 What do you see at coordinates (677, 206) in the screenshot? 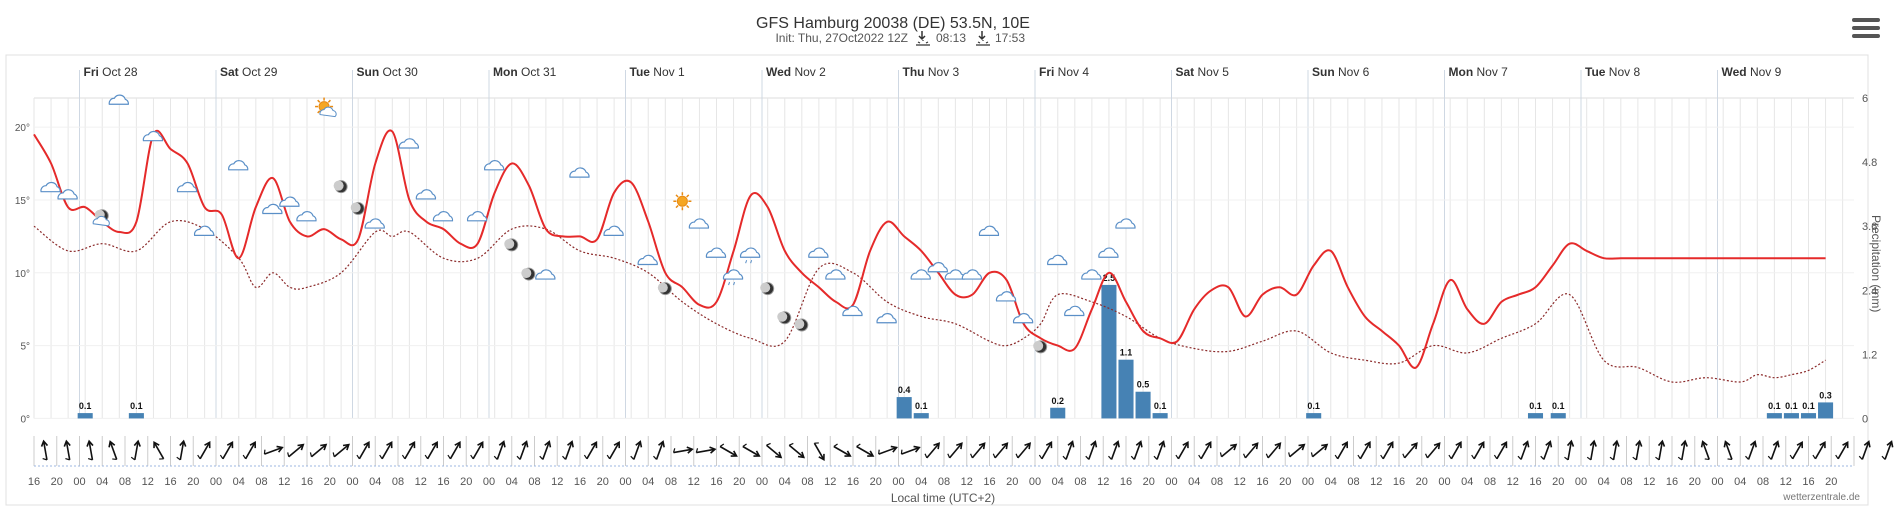
I see `sun-ray` at bounding box center [677, 206].